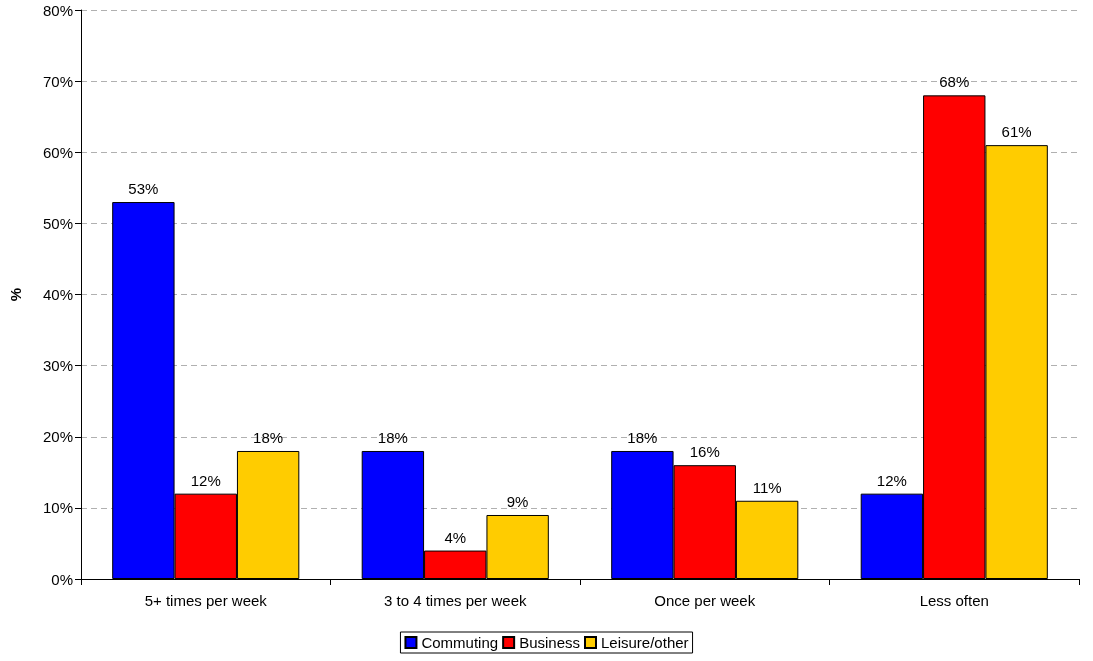 Image resolution: width=1093 pixels, height=661 pixels. What do you see at coordinates (954, 82) in the screenshot?
I see `data-label: 68%` at bounding box center [954, 82].